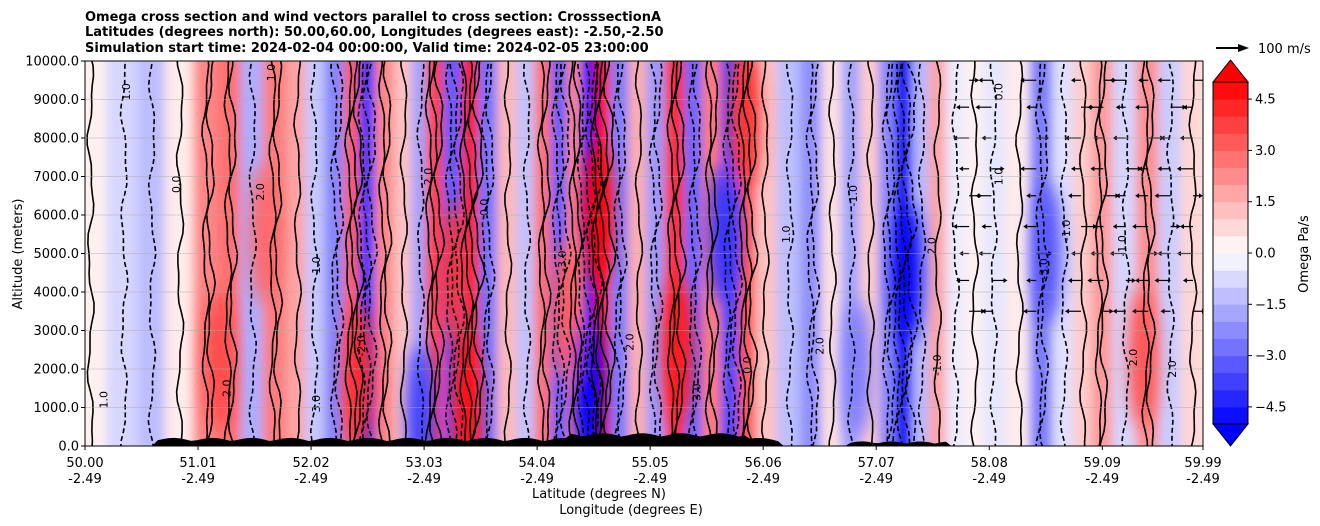 The image size is (1320, 526). What do you see at coordinates (1271, 305) in the screenshot?
I see `colorbar-tick-label: −1.5` at bounding box center [1271, 305].